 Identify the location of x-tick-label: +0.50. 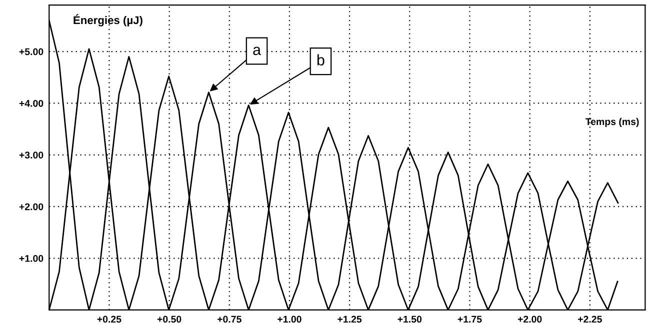
(169, 319).